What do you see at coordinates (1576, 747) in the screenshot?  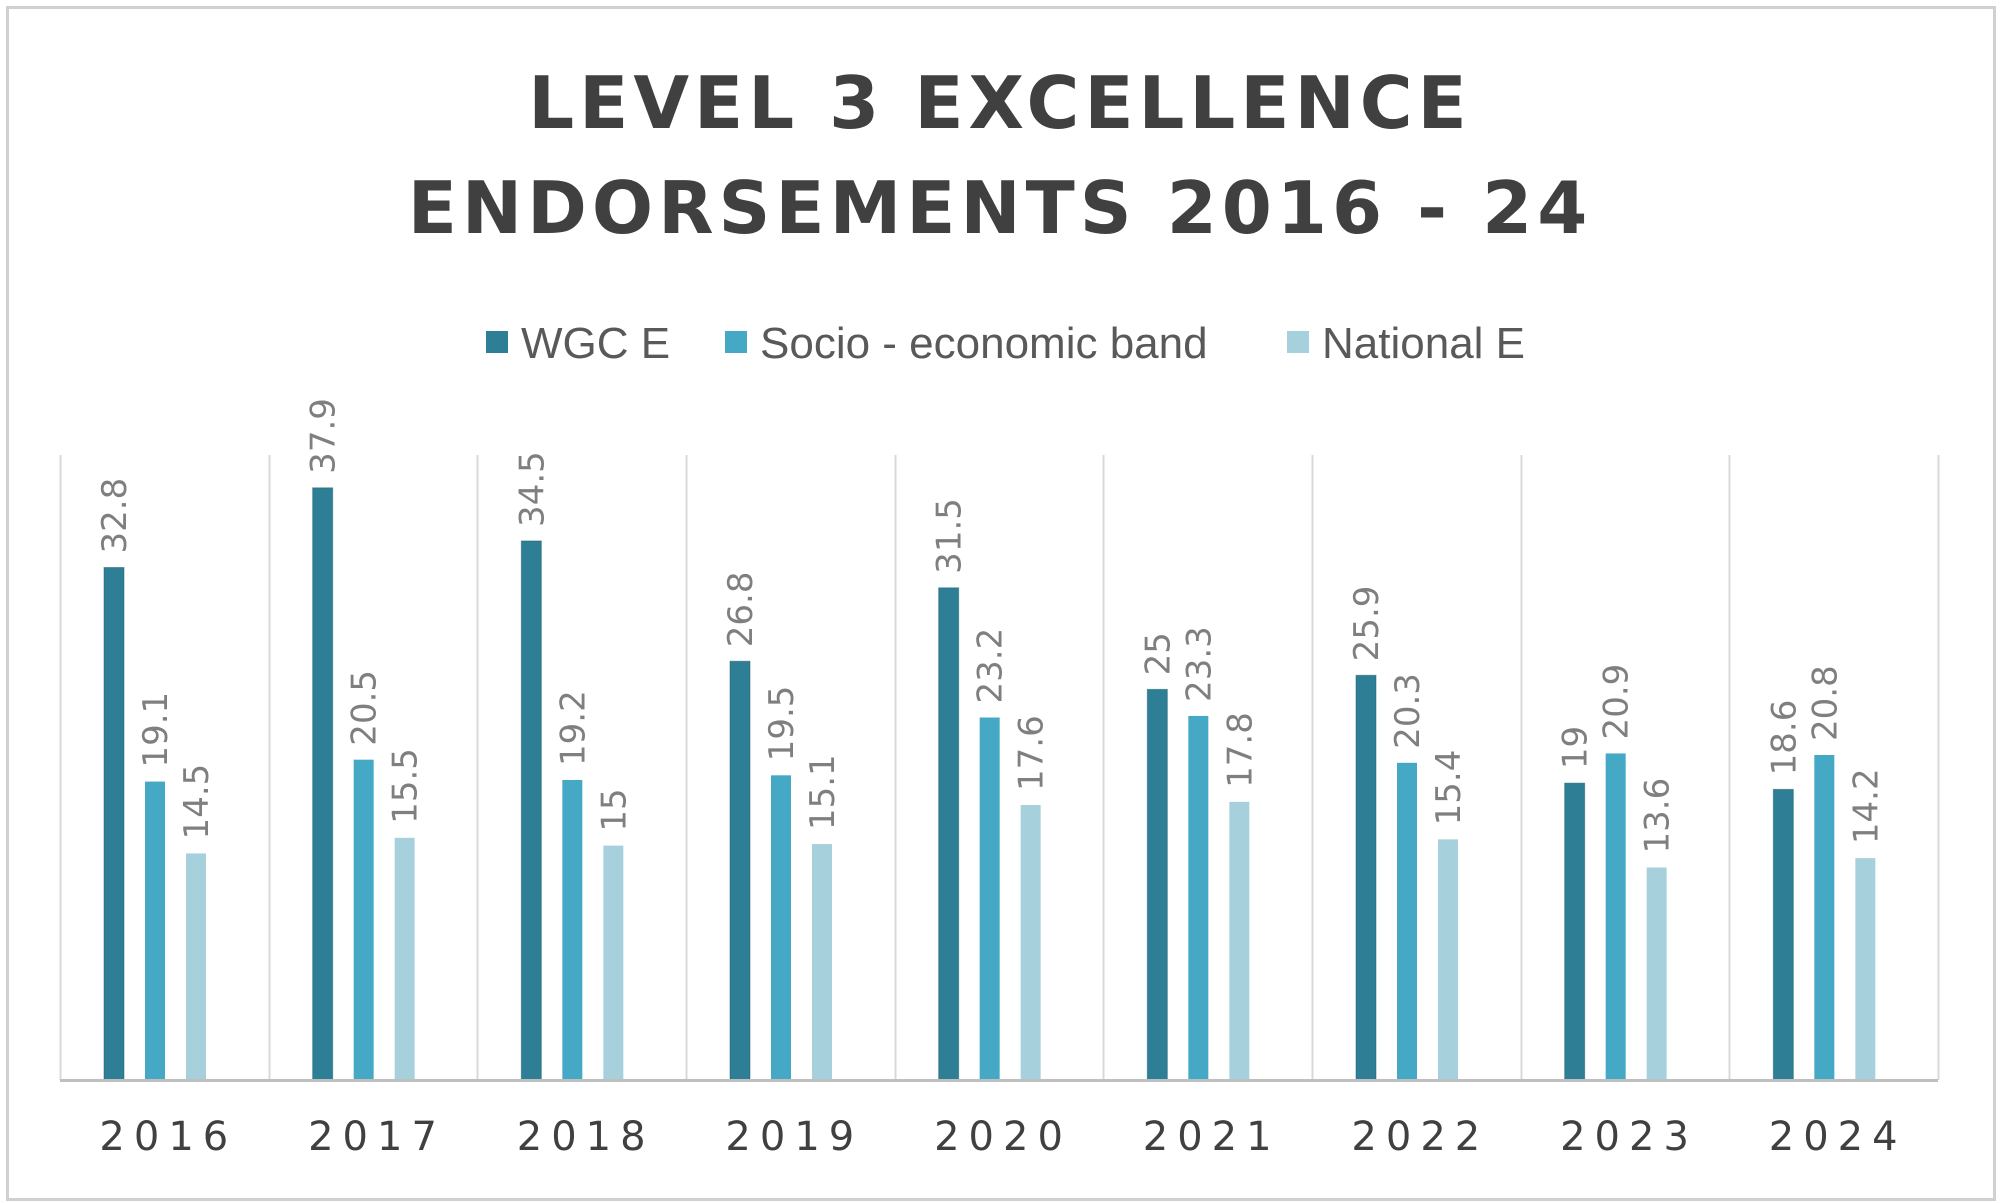 I see `data-label-wgc-e-2023: 19` at bounding box center [1576, 747].